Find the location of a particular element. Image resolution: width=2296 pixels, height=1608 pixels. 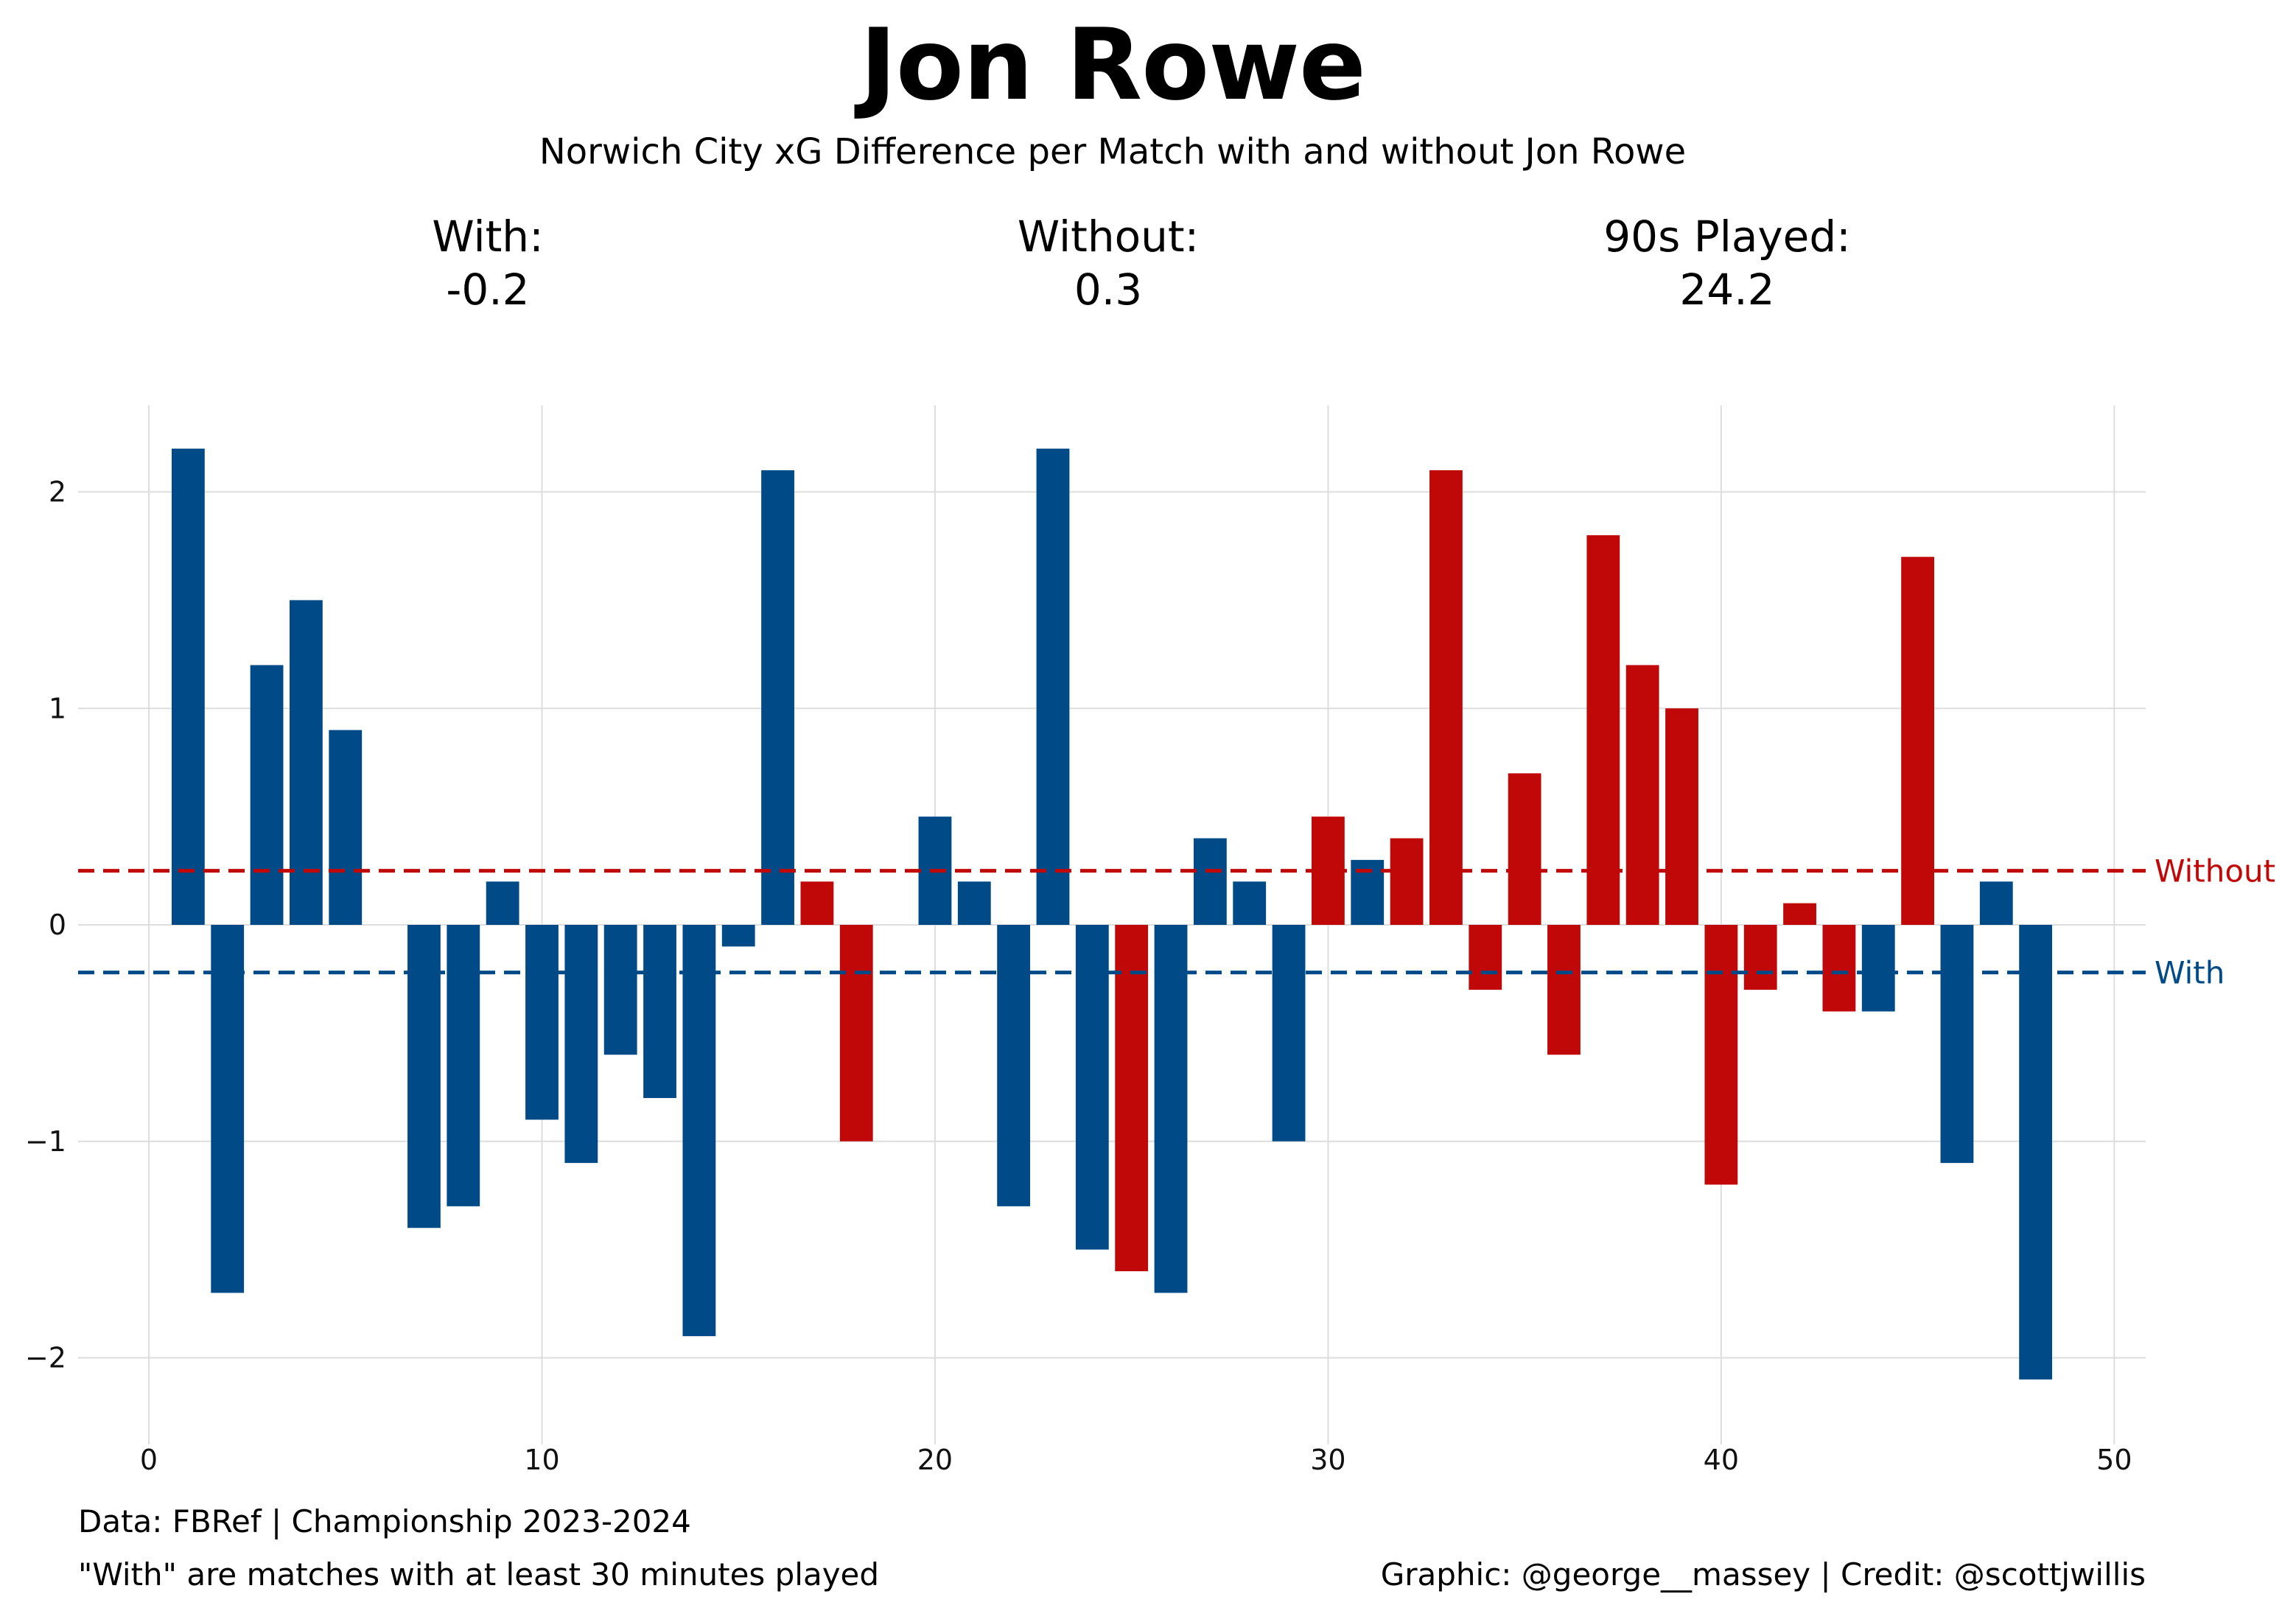

reference-label-without: Without is located at coordinates (2215, 871).